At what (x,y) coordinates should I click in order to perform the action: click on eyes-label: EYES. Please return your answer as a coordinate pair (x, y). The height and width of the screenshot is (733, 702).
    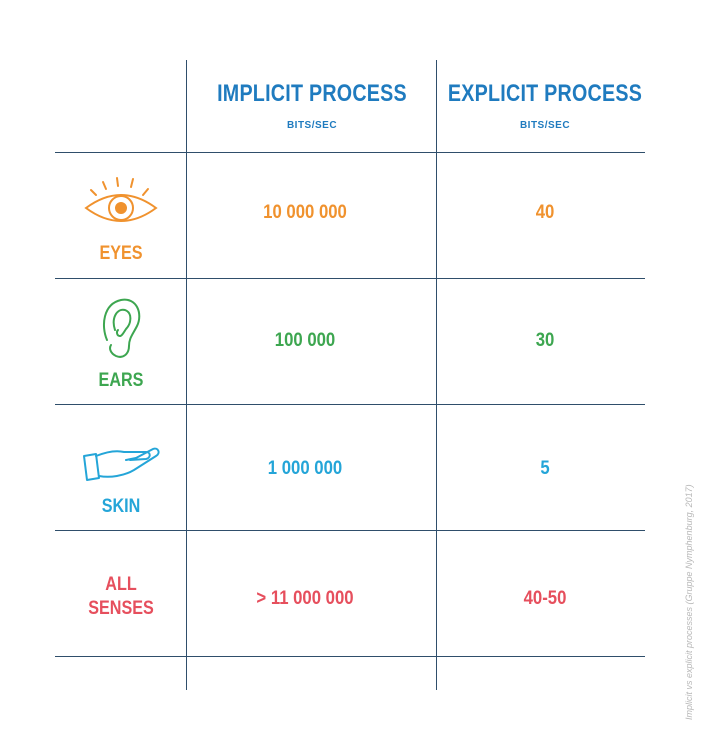
    Looking at the image, I should click on (121, 253).